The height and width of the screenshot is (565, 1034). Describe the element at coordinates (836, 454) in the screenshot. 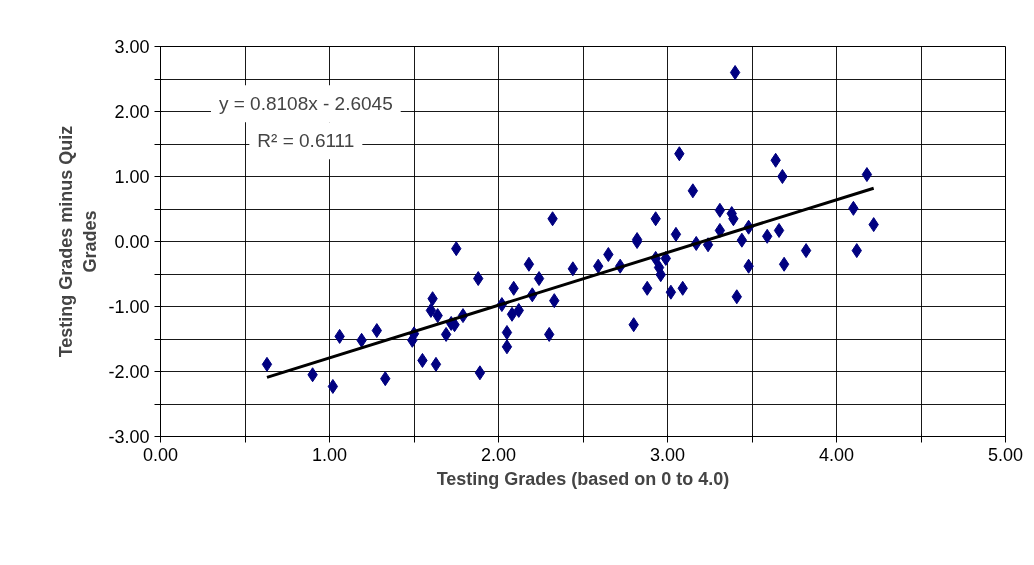

I see `x-tick-label: 4.00` at that location.